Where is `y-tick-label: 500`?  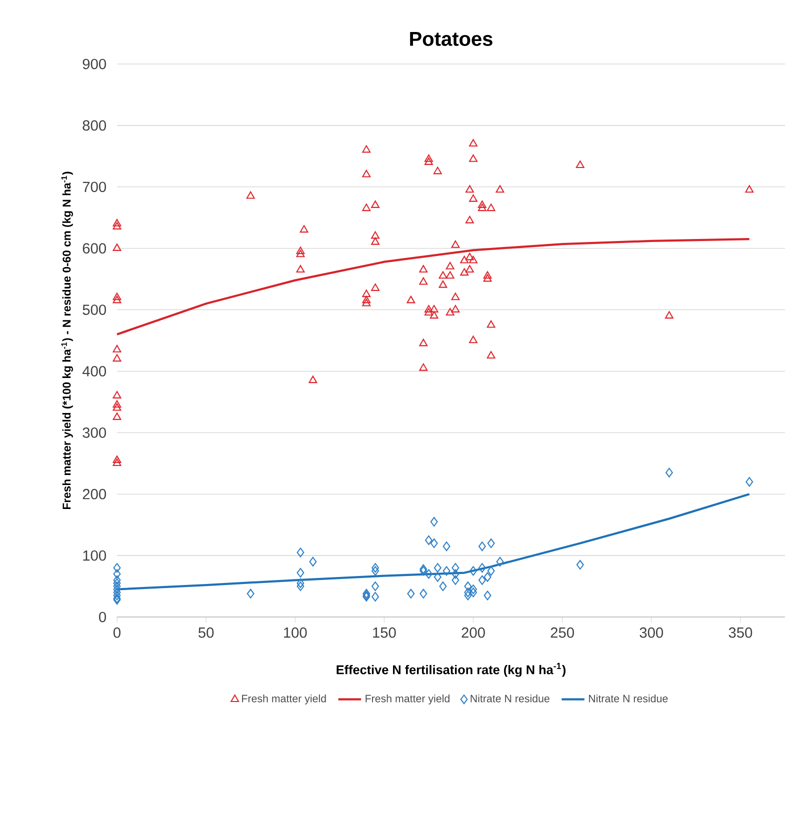 y-tick-label: 500 is located at coordinates (94, 309).